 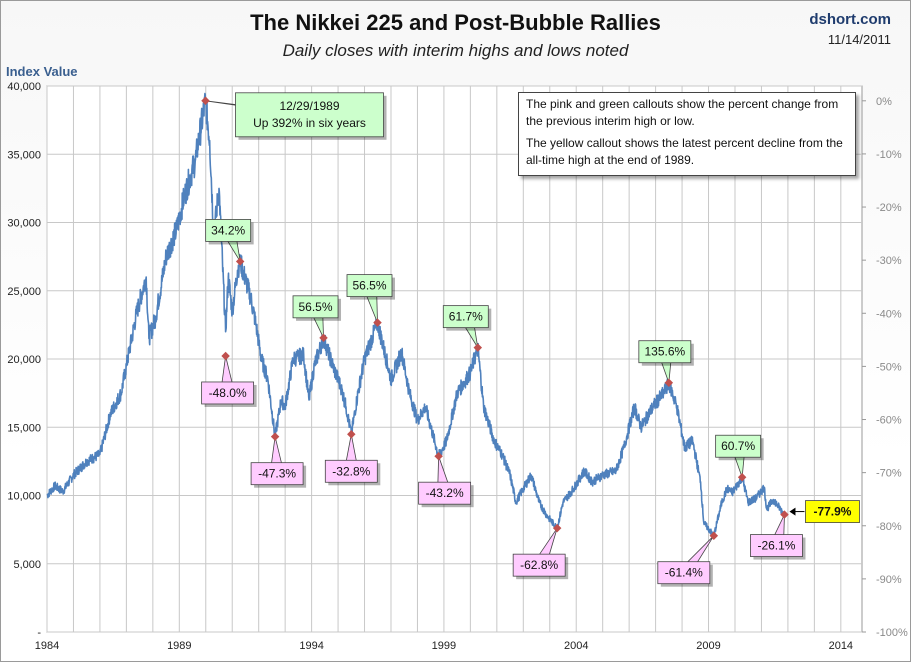 What do you see at coordinates (859, 39) in the screenshot?
I see `date-label: 11/14/2011` at bounding box center [859, 39].